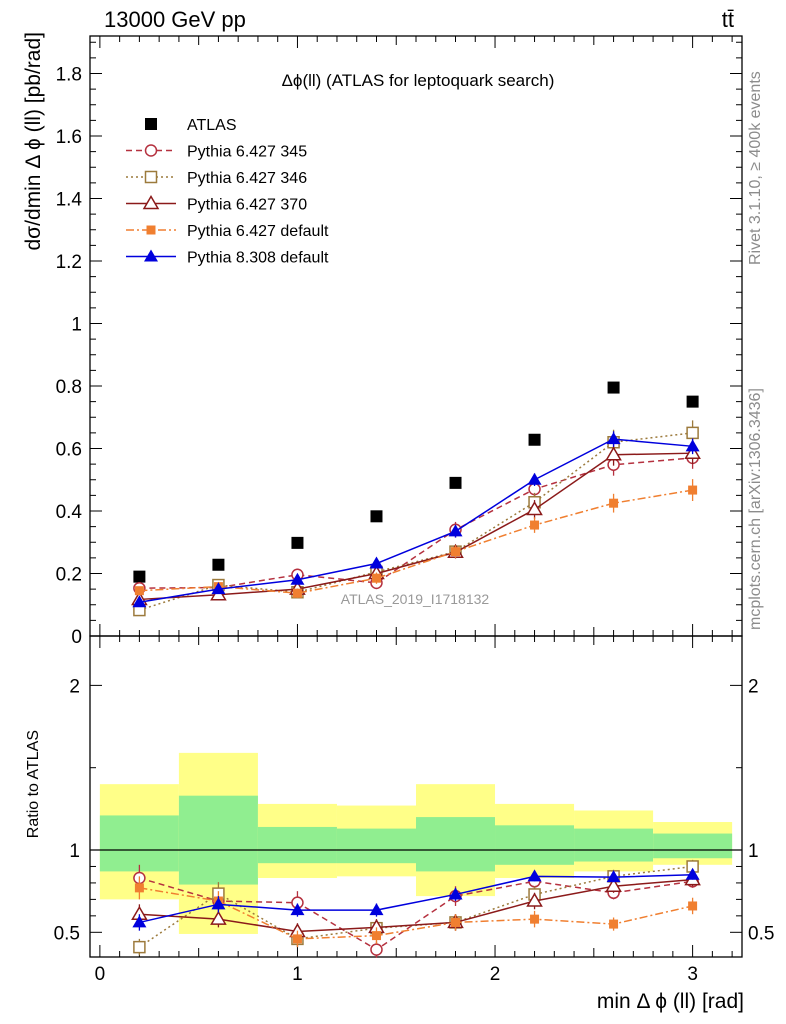 The height and width of the screenshot is (1024, 786). Describe the element at coordinates (755, 168) in the screenshot. I see `rivet-label: Rivet 3.1.10, ≥ 400k events` at that location.